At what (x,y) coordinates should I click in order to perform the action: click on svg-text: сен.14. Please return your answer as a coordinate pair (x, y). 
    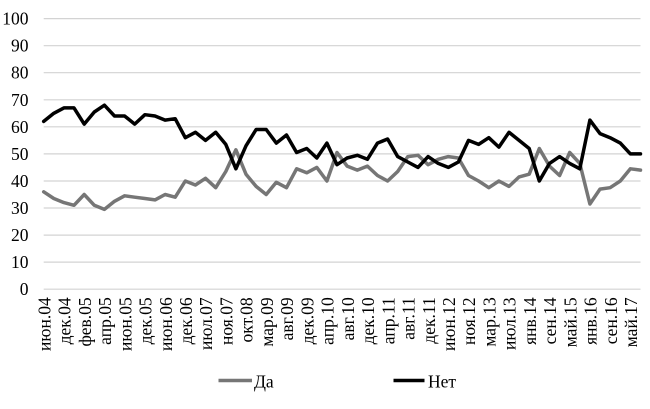
    Looking at the image, I should click on (550, 320).